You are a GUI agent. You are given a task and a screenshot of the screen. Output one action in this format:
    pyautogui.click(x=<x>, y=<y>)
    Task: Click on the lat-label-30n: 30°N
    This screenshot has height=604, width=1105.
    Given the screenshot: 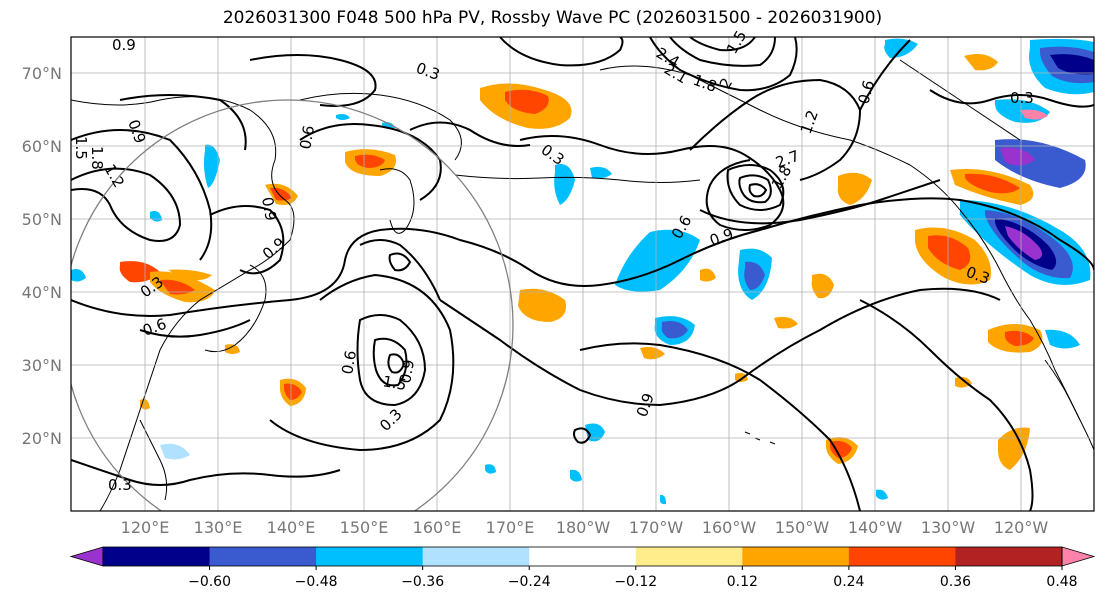 What is the action you would take?
    pyautogui.click(x=42, y=365)
    